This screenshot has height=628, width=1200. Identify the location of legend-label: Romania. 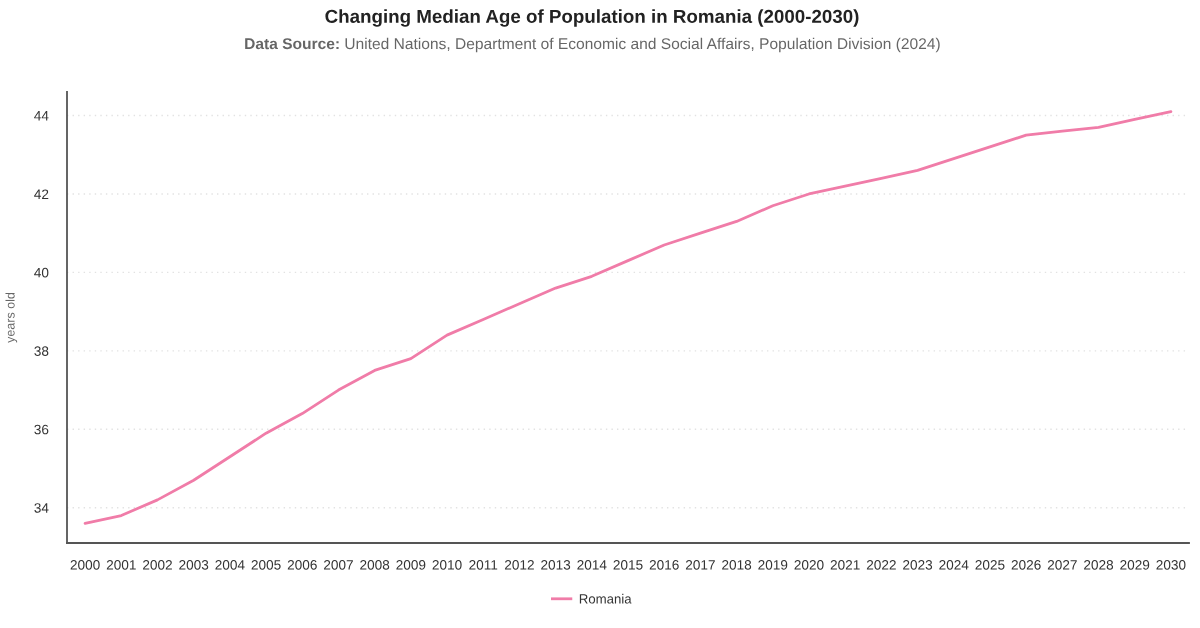
(605, 598).